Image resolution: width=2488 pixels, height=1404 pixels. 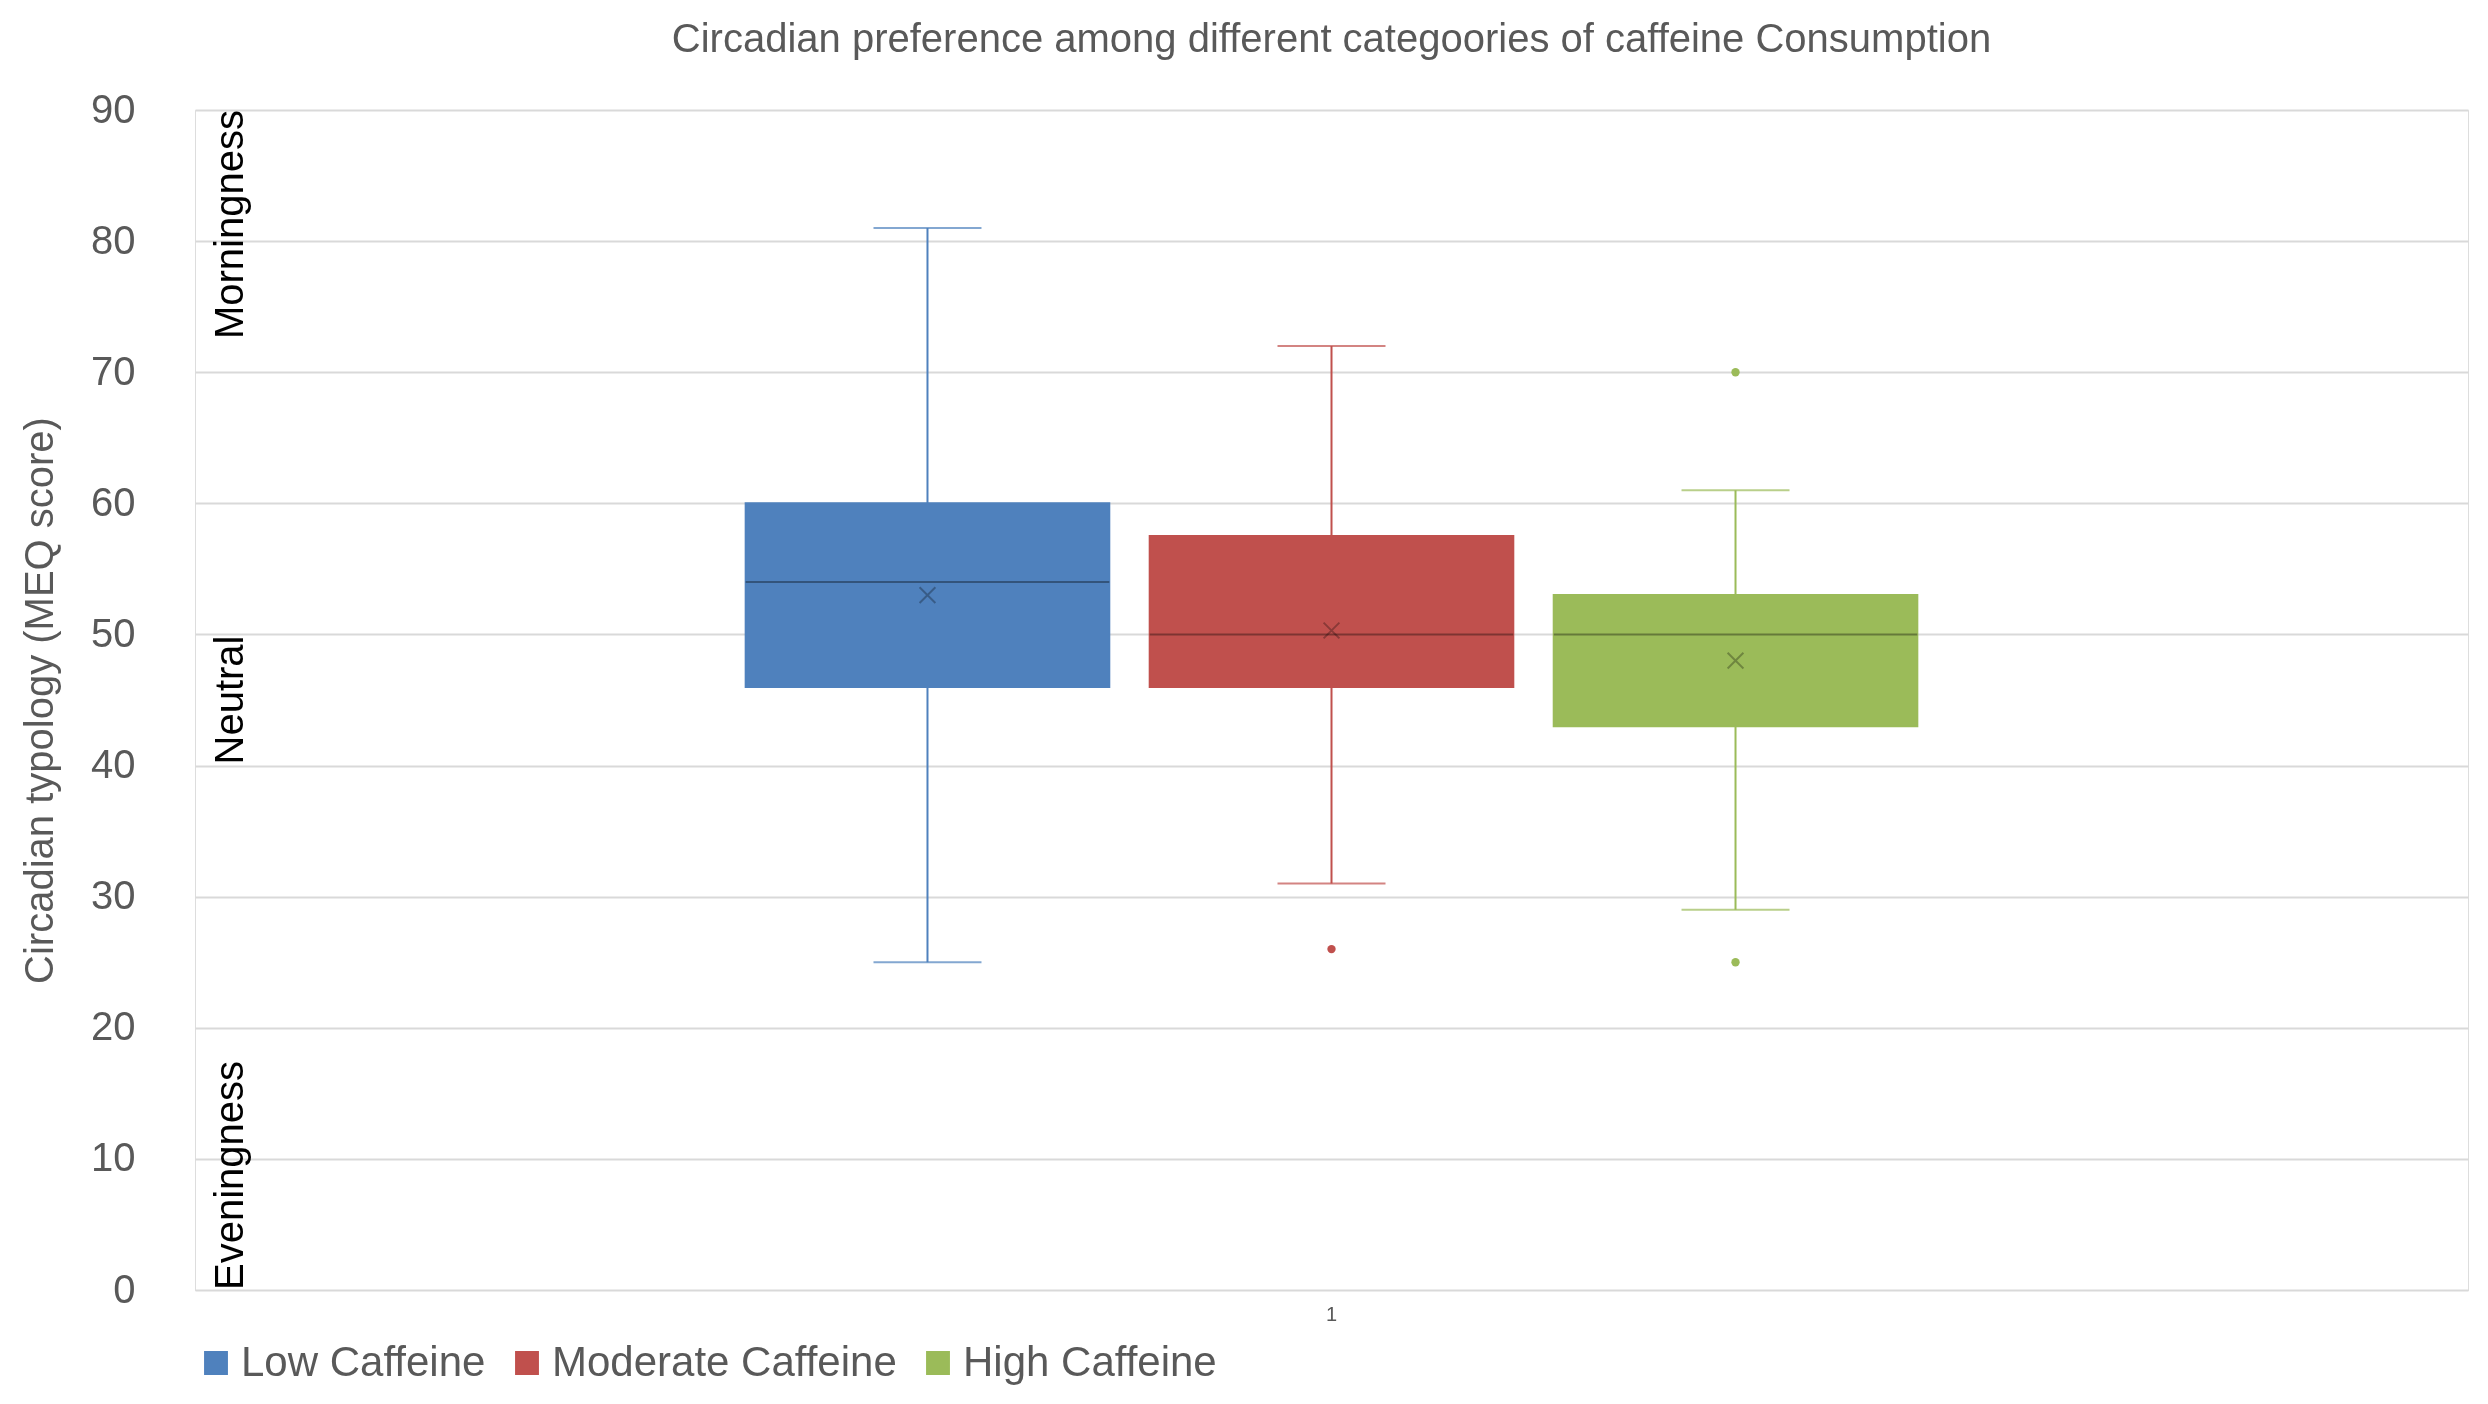 What do you see at coordinates (113, 1026) in the screenshot?
I see `y-tick-label: 20` at bounding box center [113, 1026].